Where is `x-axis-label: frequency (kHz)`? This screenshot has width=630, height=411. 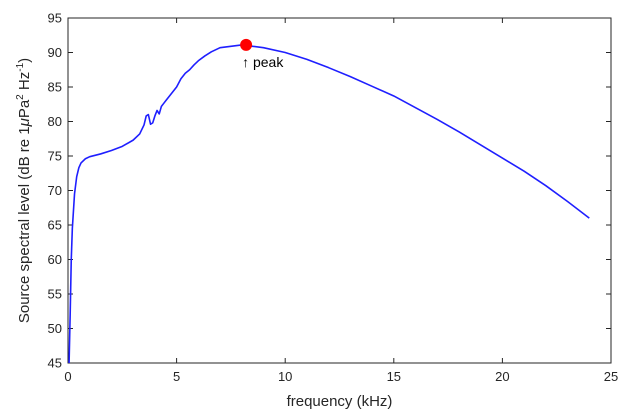
x-axis-label: frequency (kHz) is located at coordinates (340, 401).